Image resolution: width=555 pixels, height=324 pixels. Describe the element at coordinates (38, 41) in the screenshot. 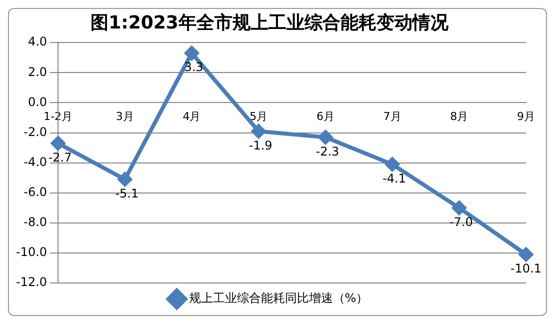

I see `y-tick-label: 4.0` at that location.